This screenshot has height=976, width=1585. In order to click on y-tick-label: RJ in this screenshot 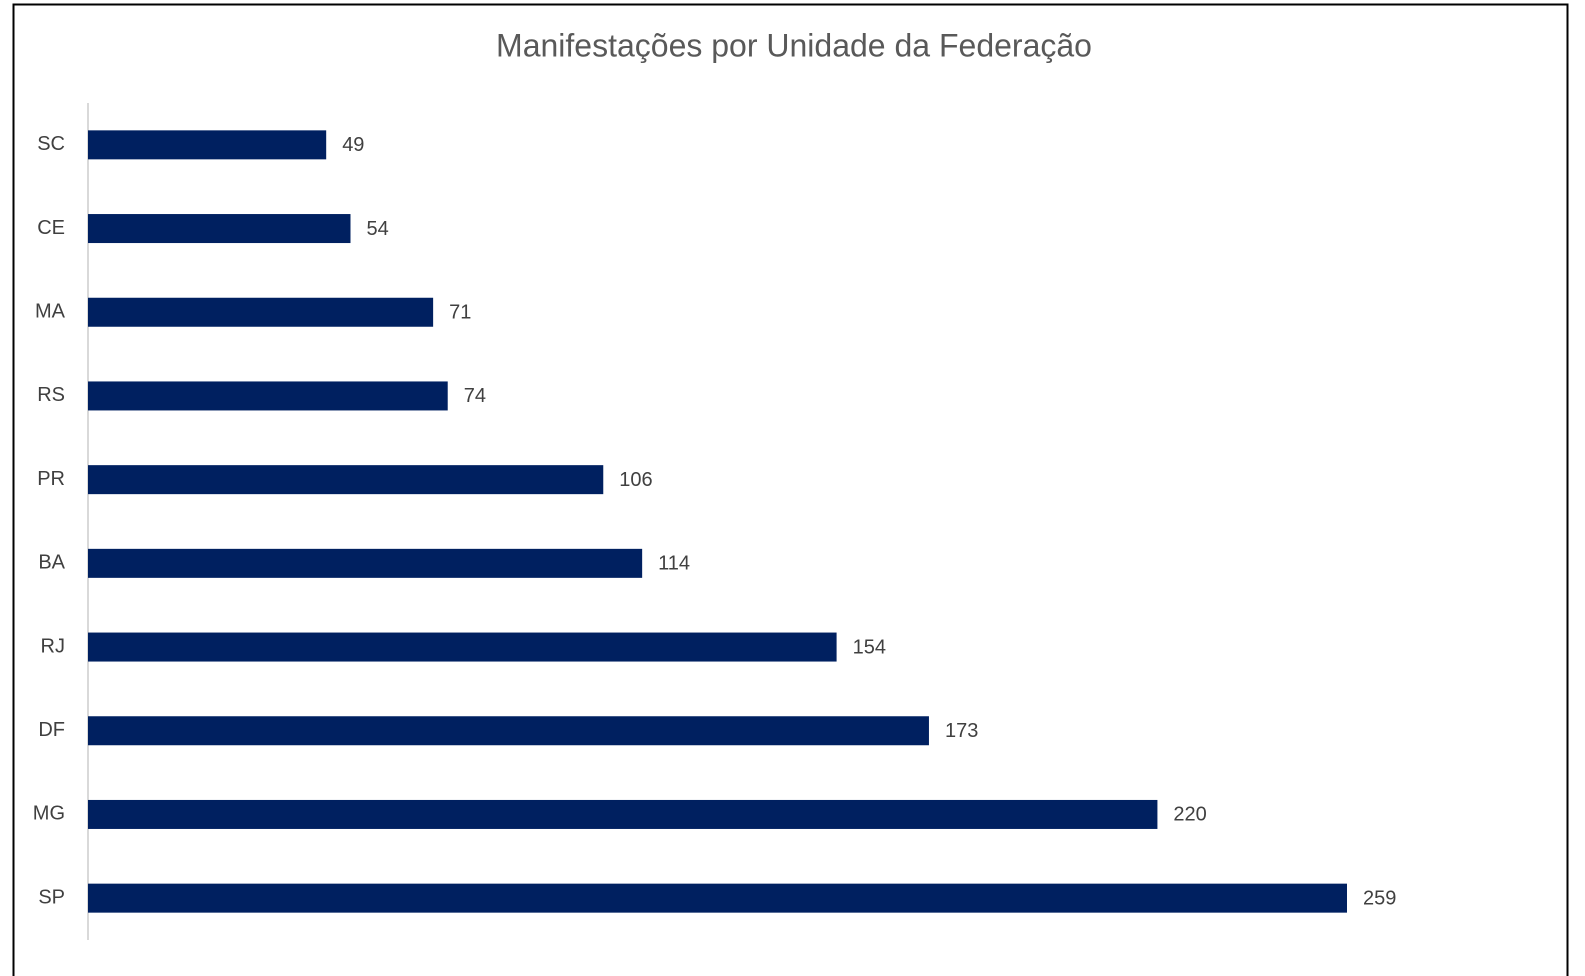, I will do `click(53, 646)`.